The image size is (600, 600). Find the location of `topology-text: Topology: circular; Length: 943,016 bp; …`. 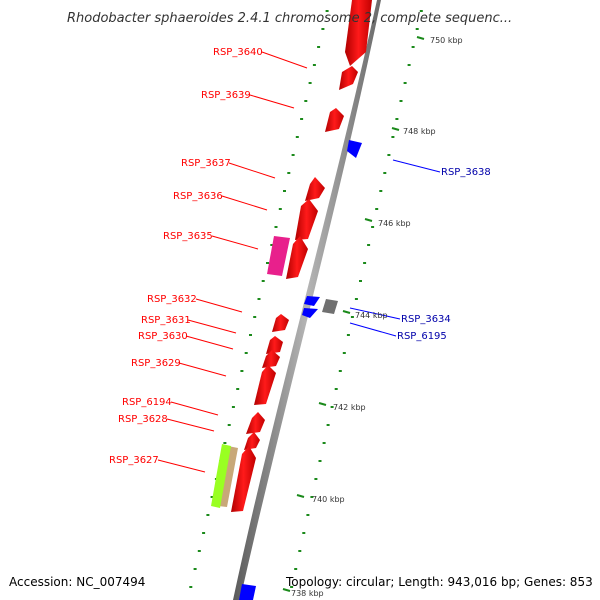

topology-text: Topology: circular; Length: 943,016 bp; … is located at coordinates (439, 582).